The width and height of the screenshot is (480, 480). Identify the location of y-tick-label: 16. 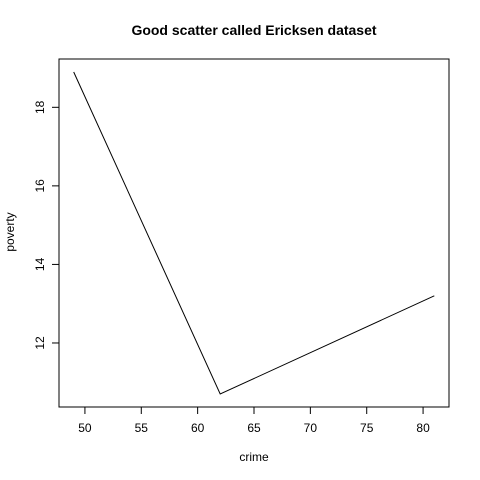
(40, 186).